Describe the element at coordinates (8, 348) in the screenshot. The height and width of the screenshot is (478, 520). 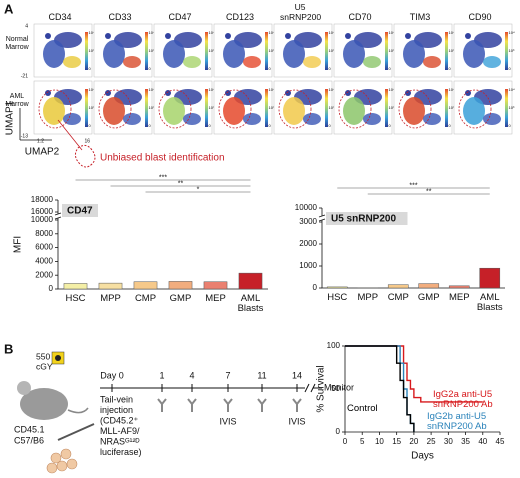
I see `panel-label: B` at that location.